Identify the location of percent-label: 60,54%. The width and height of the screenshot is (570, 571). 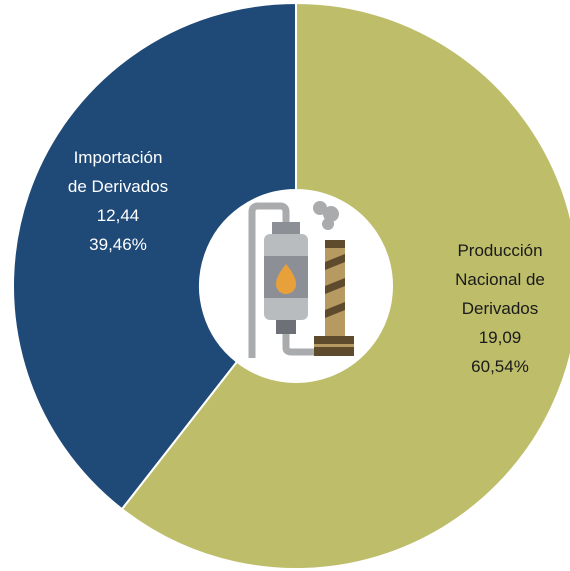
(500, 366).